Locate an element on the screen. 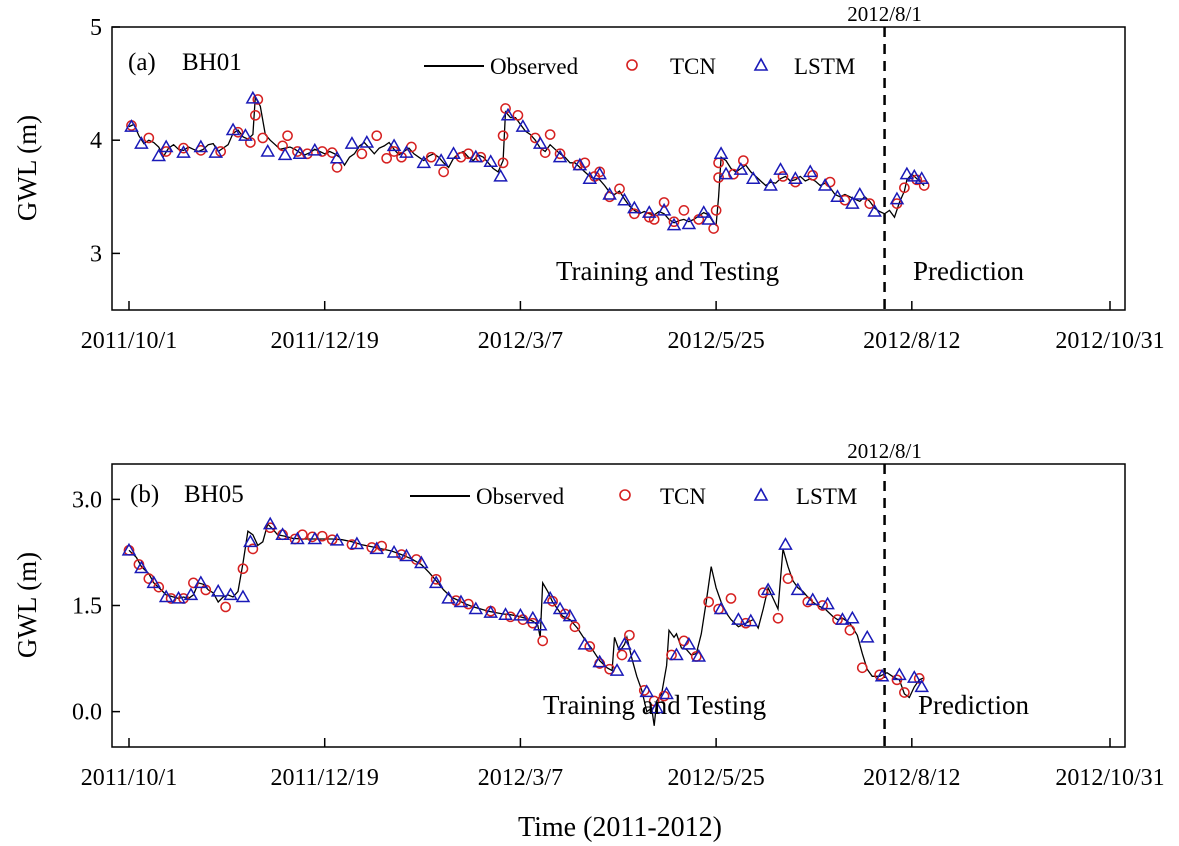 This screenshot has width=1179, height=846. x-tick-label: 2012/5/25 is located at coordinates (715, 341).